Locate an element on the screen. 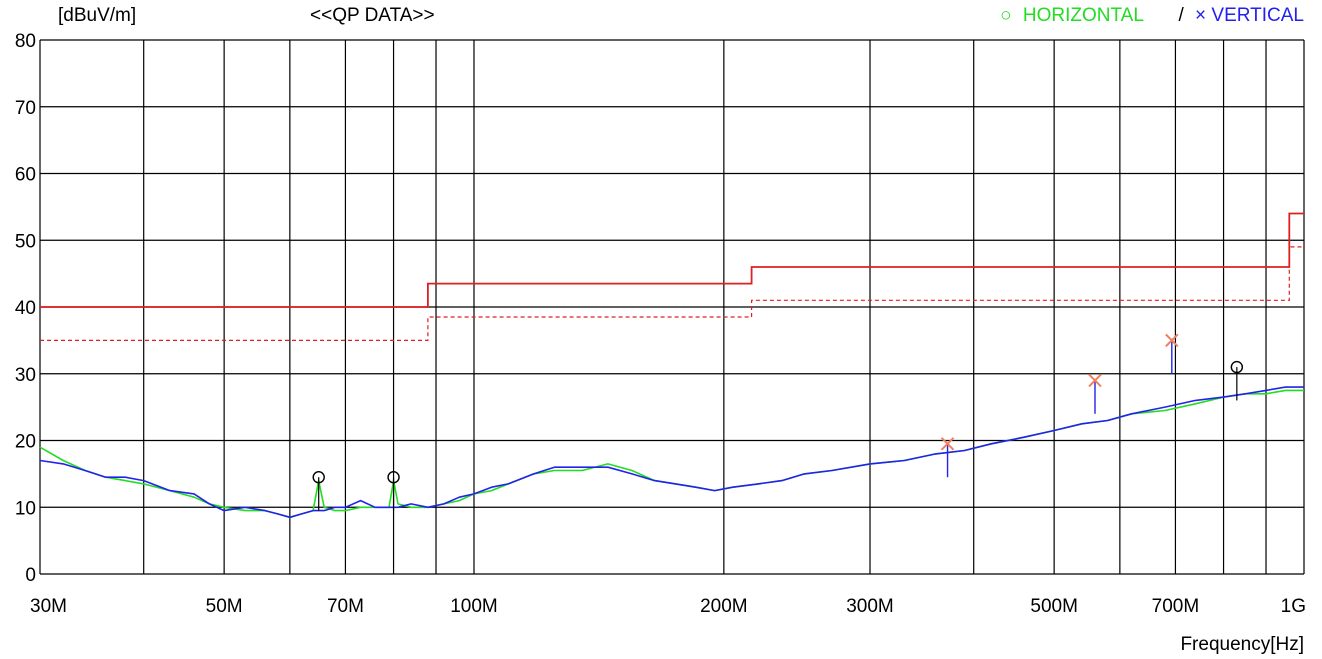  legend: ○ HORIZONTAL / × VERTICAL is located at coordinates (1152, 16).